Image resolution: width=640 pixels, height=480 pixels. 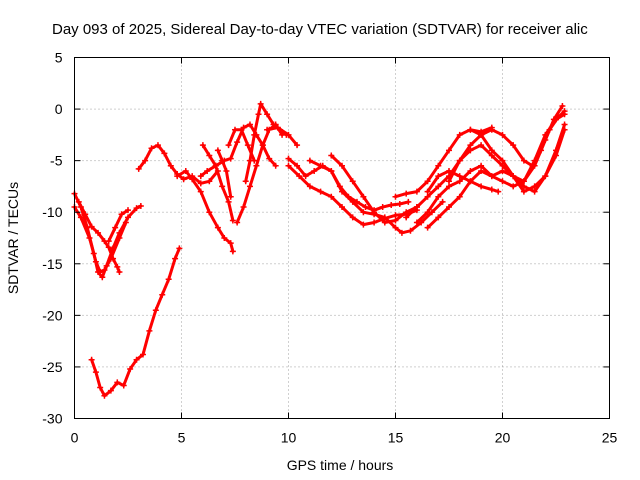 What do you see at coordinates (52, 212) in the screenshot?
I see `y-tick-label: -10` at bounding box center [52, 212].